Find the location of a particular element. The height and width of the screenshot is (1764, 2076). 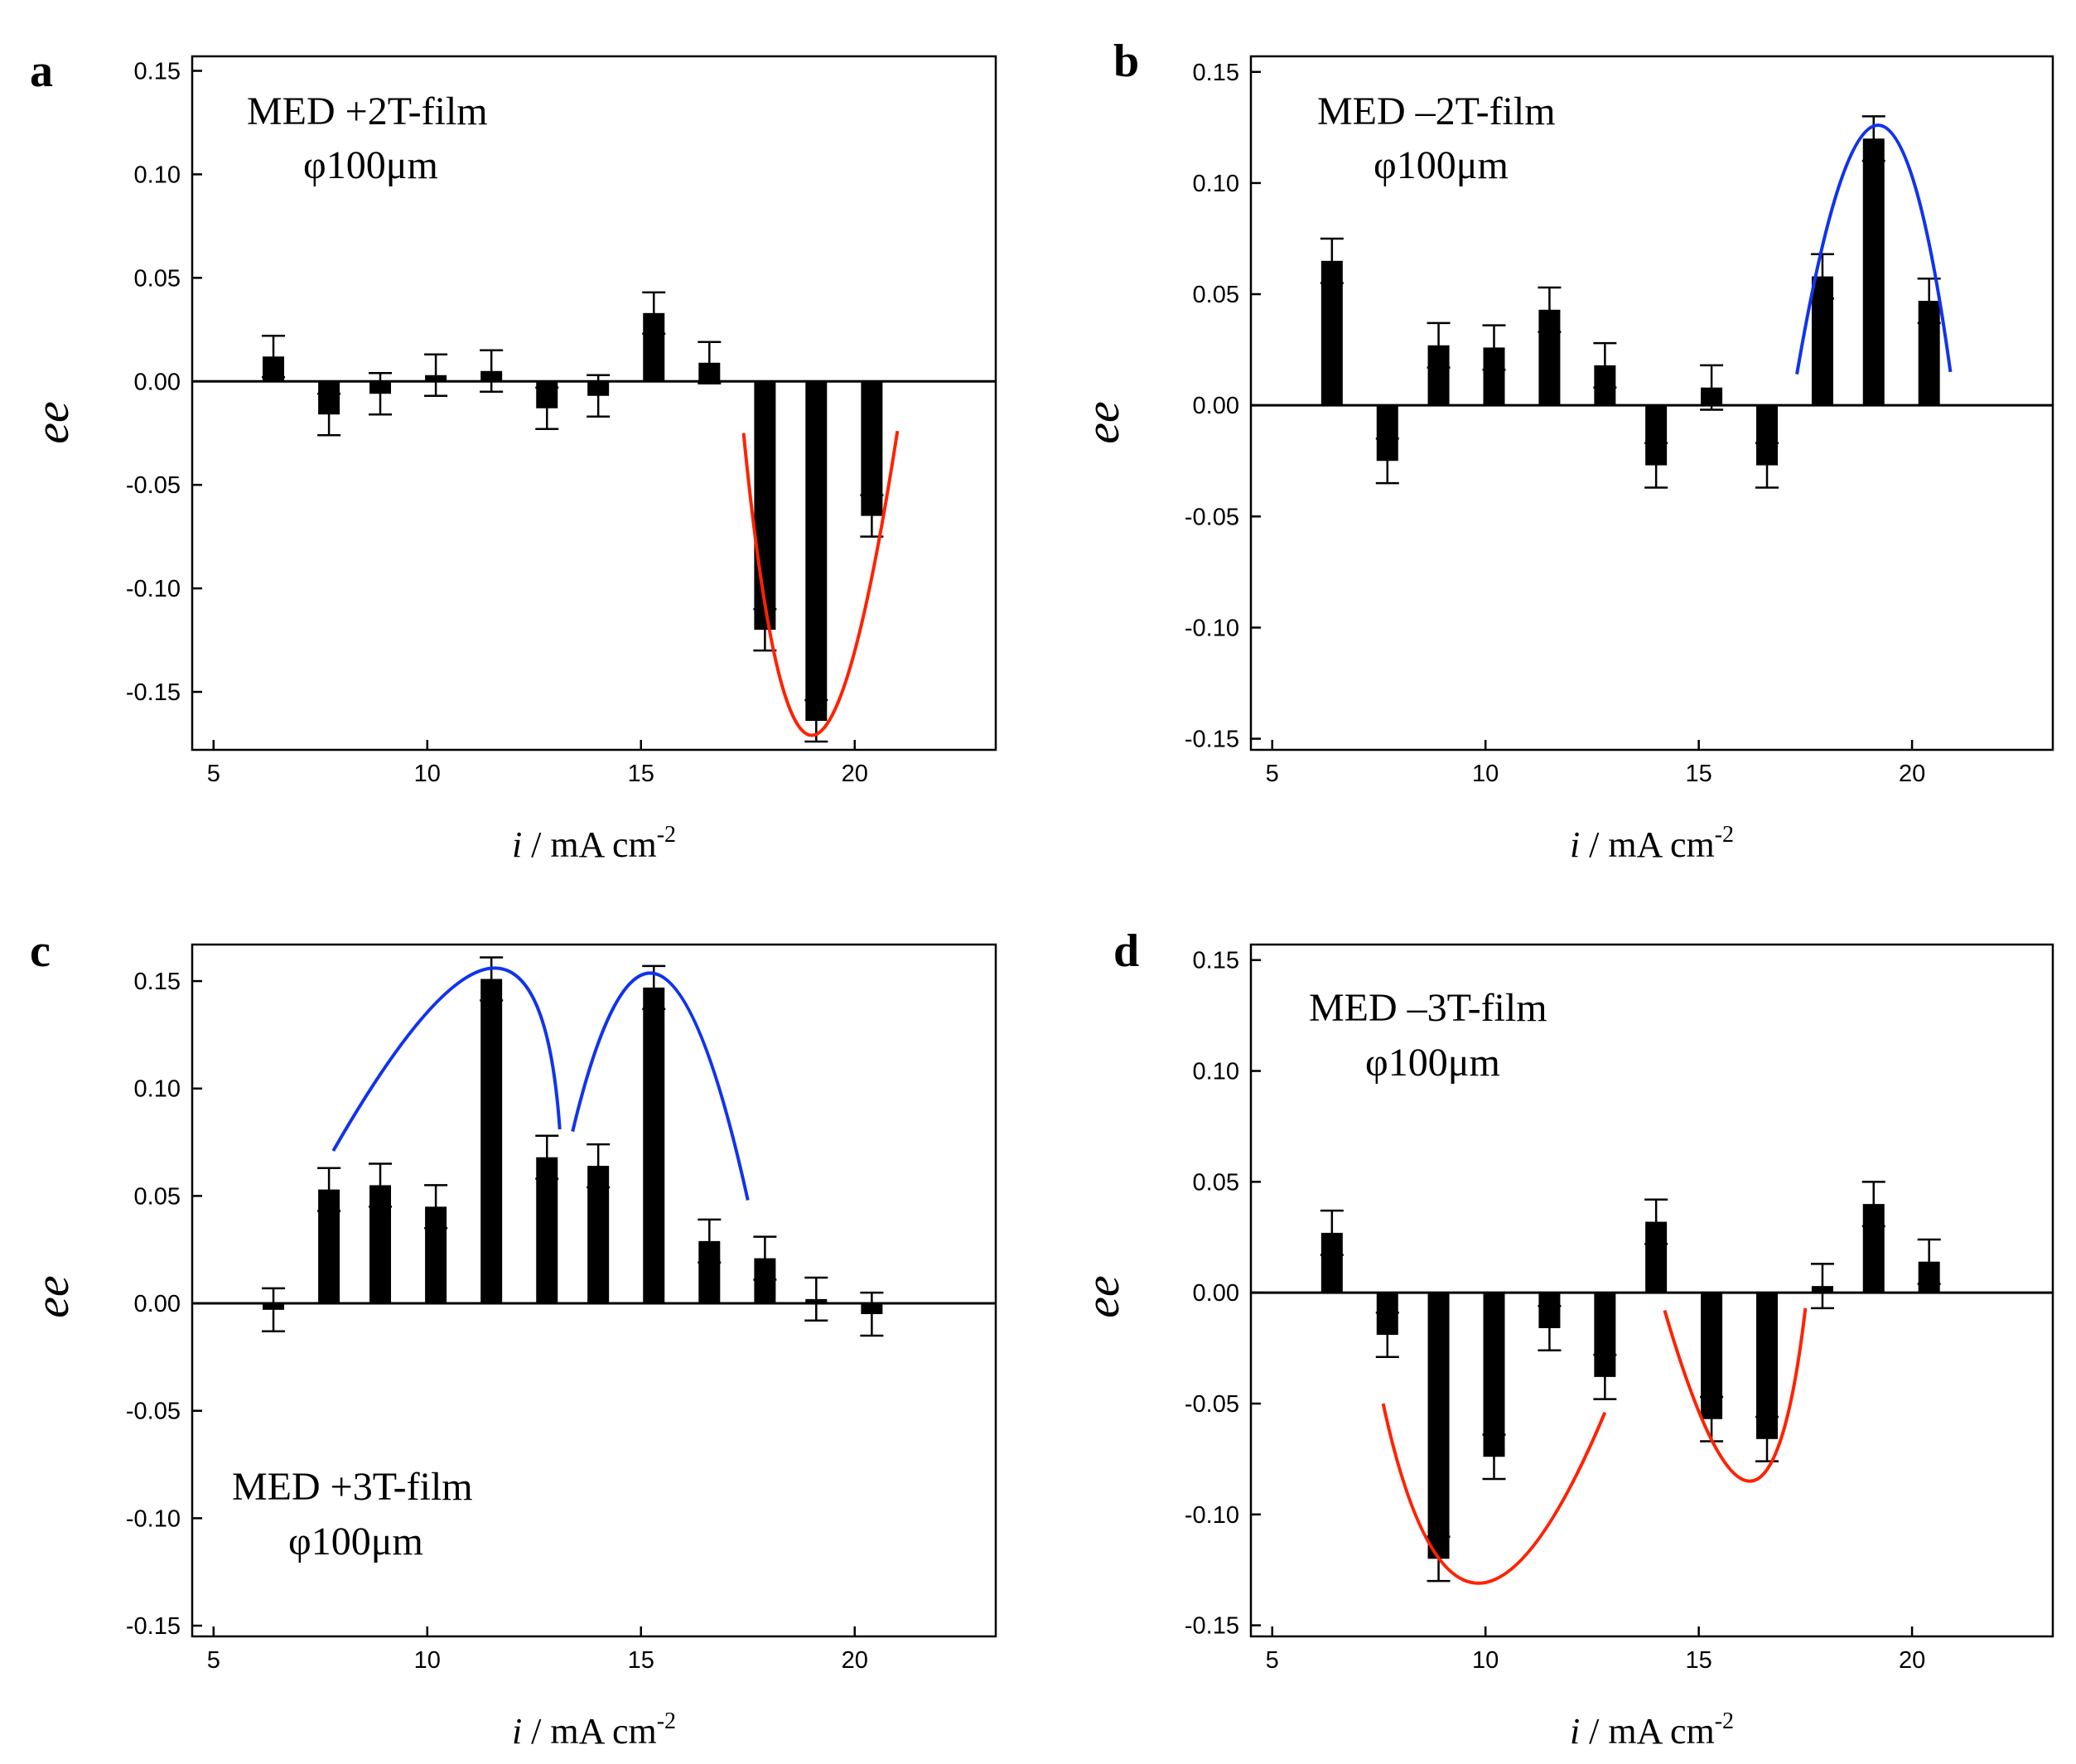

panel-letter: c is located at coordinates (41, 951).